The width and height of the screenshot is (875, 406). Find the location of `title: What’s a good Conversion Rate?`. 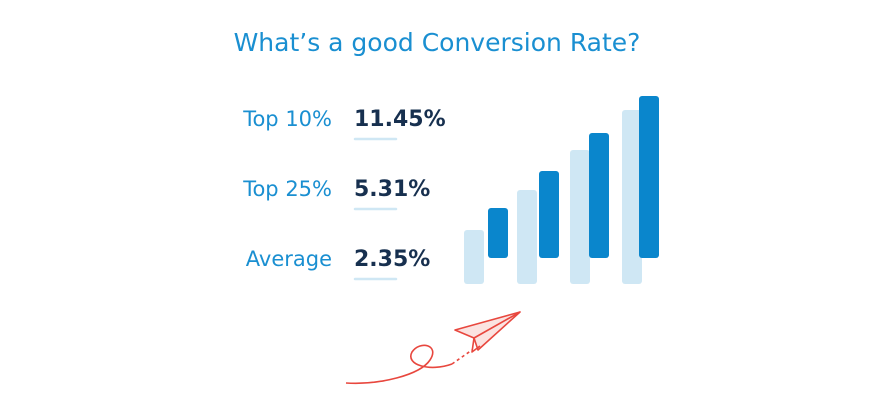

title: What’s a good Conversion Rate? is located at coordinates (437, 42).